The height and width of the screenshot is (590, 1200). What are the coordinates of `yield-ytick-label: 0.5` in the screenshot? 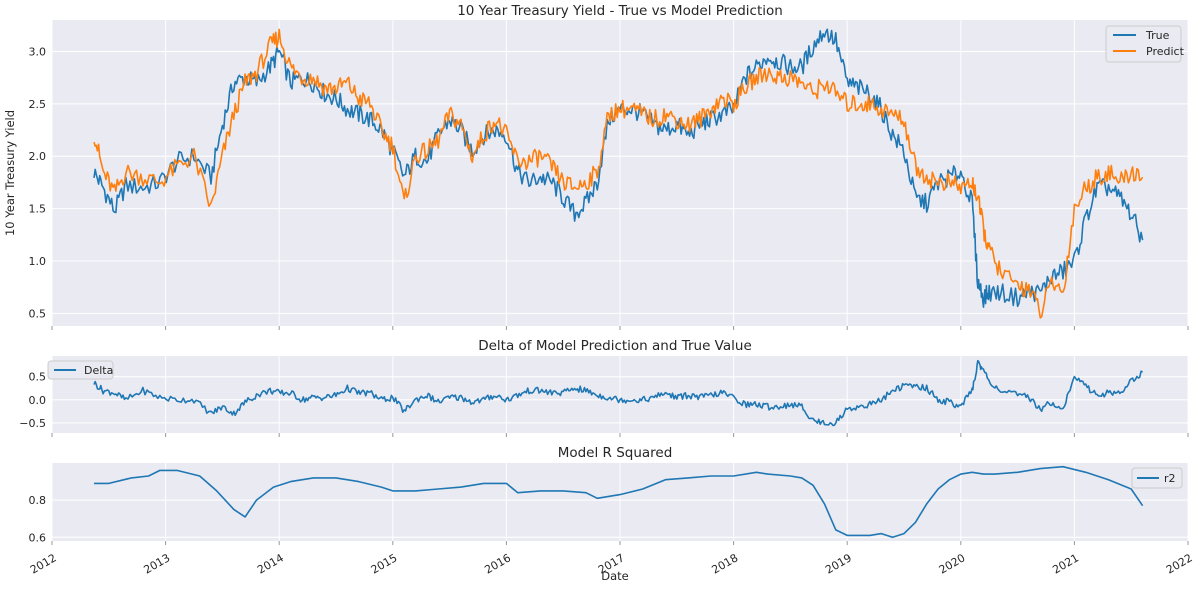 It's located at (38, 313).